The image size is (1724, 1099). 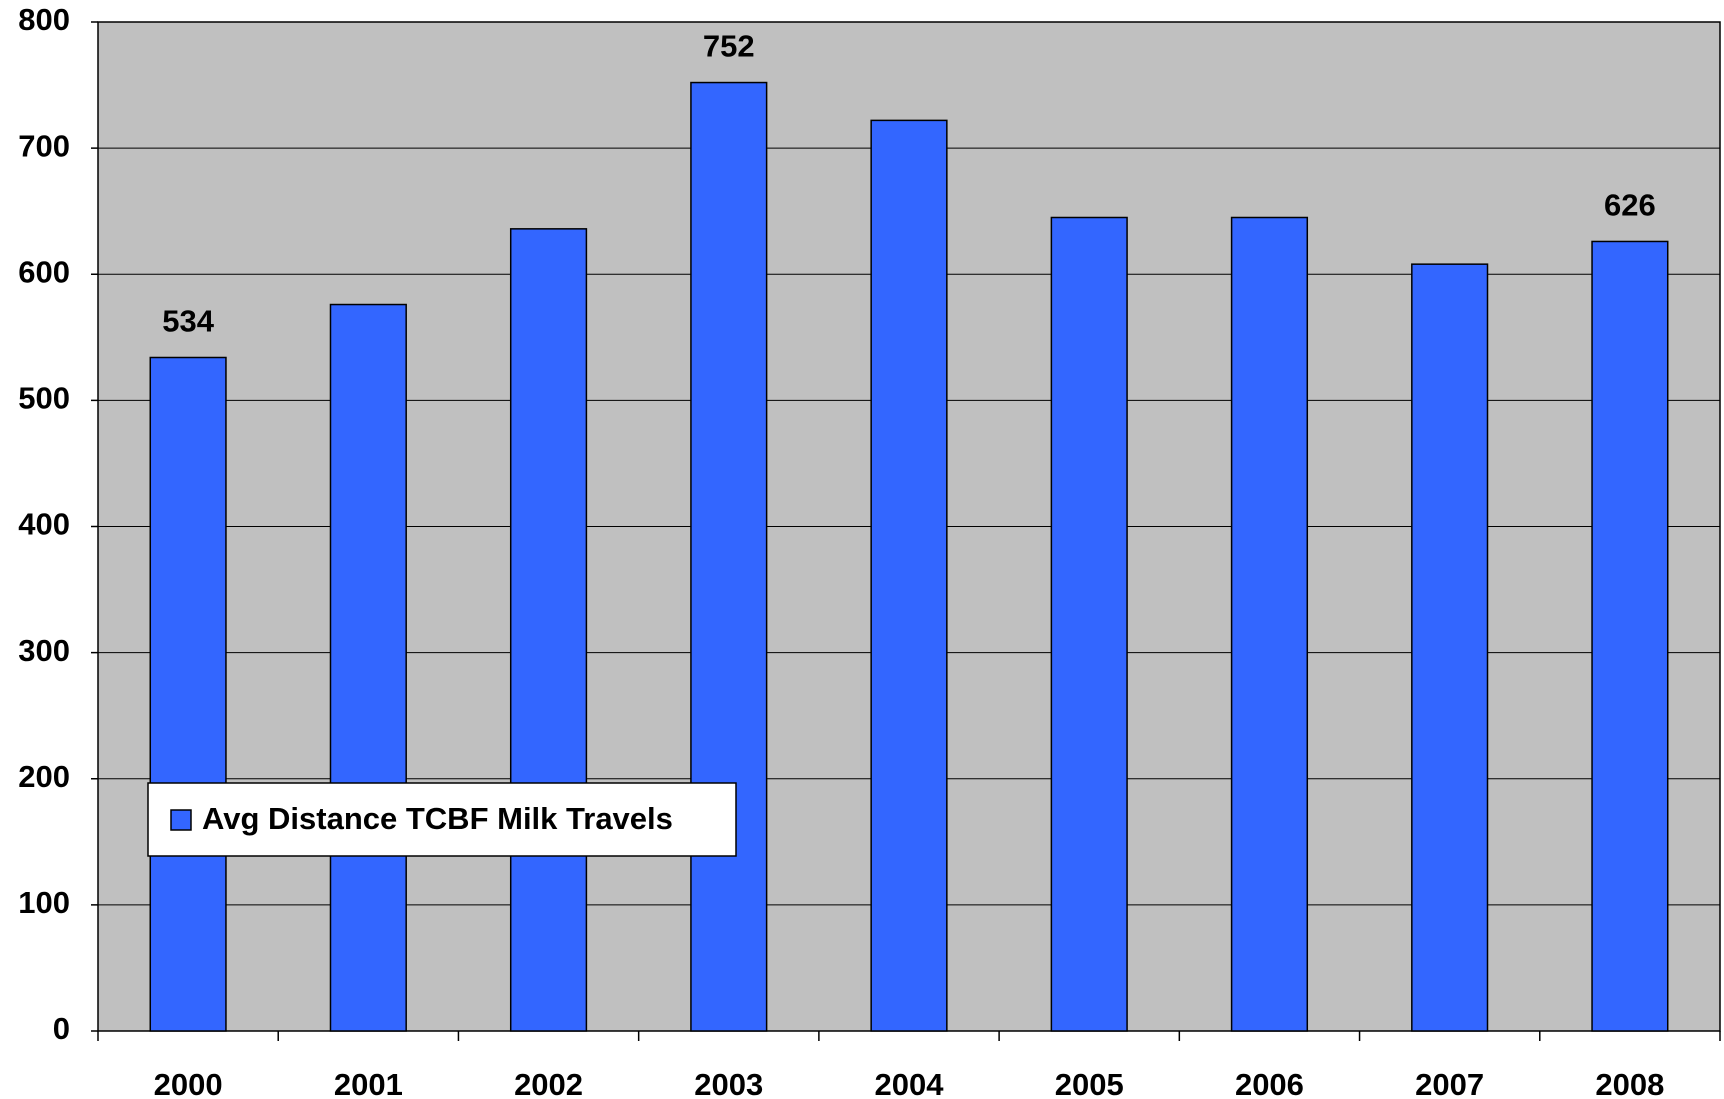 What do you see at coordinates (61, 1028) in the screenshot?
I see `y-tick-label: 0` at bounding box center [61, 1028].